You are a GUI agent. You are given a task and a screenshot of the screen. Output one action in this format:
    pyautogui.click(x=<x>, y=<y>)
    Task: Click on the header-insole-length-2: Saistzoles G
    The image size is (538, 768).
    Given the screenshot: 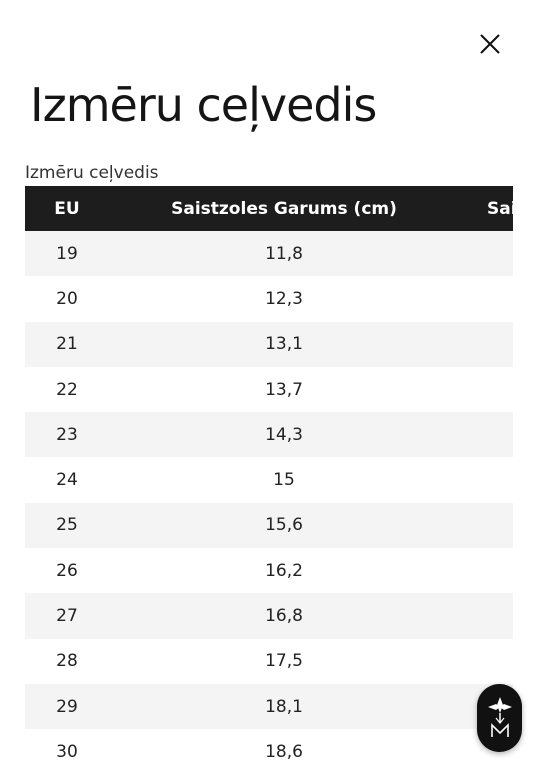 What is the action you would take?
    pyautogui.click(x=500, y=208)
    